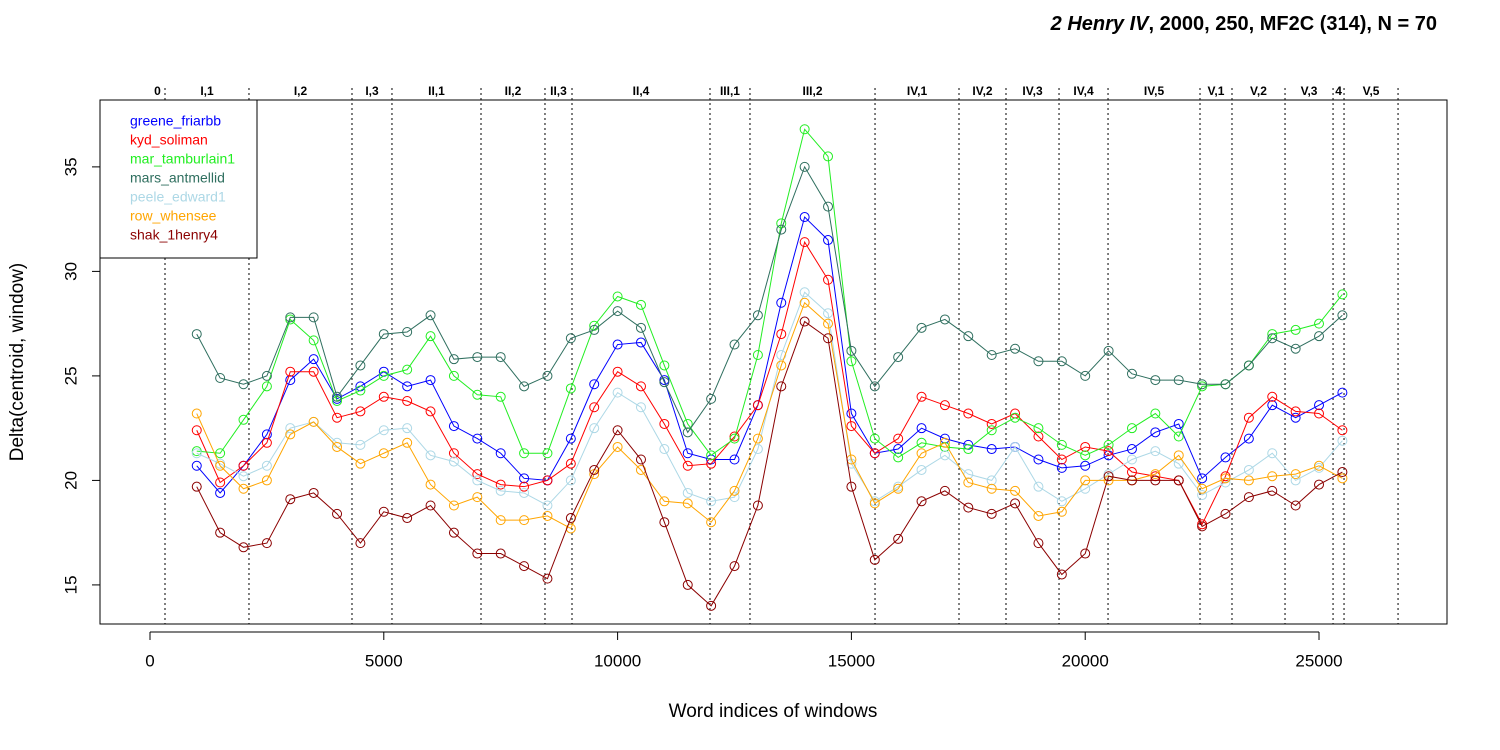 This screenshot has width=1500, height=750. What do you see at coordinates (1371, 91) in the screenshot?
I see `scene-label: V,5` at bounding box center [1371, 91].